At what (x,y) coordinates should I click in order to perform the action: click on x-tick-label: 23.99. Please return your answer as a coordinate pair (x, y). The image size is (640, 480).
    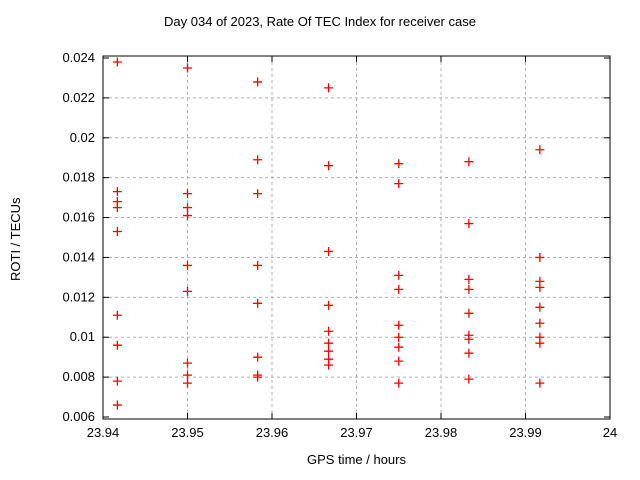
    Looking at the image, I should click on (525, 432).